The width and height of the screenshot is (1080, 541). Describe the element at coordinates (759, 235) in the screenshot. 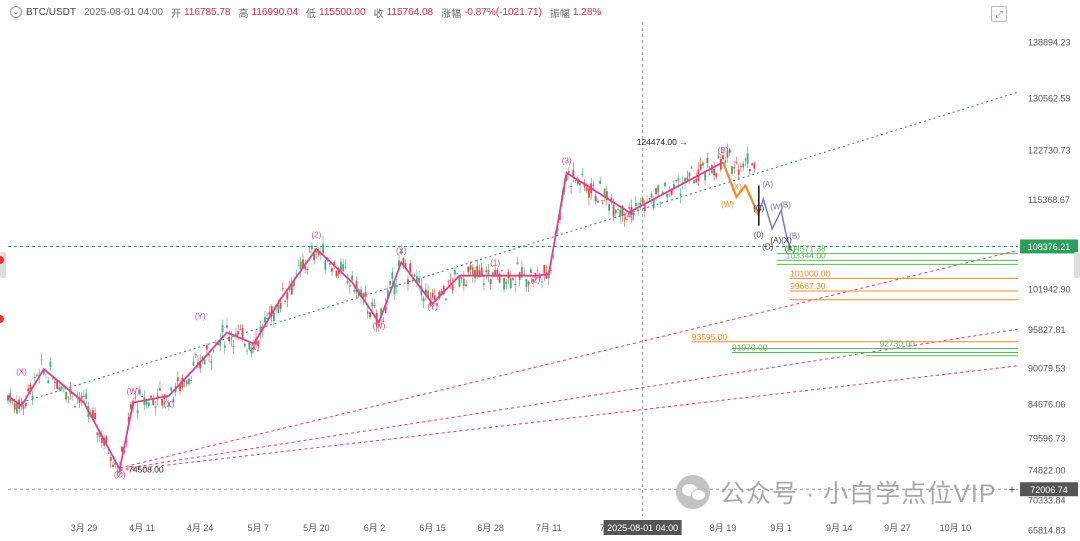

I see `wave-label: (0)` at that location.